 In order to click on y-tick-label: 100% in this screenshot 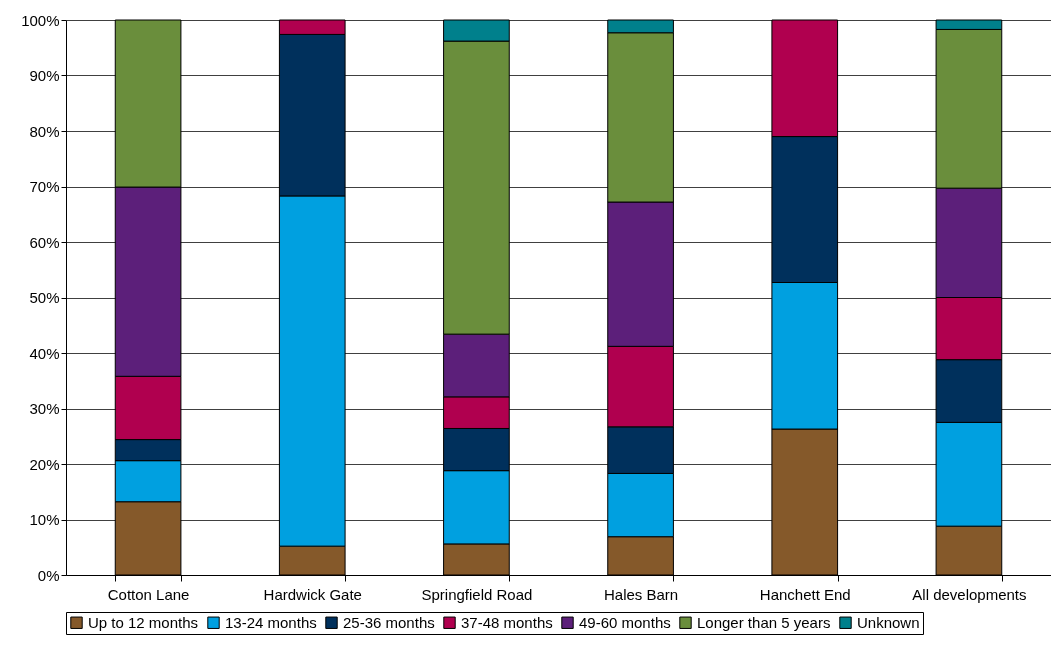, I will do `click(40, 20)`.